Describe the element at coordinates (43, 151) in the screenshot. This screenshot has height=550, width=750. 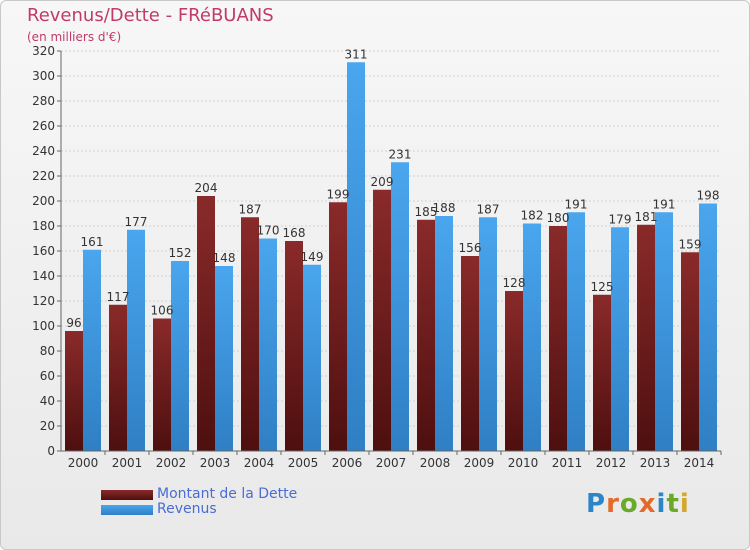
I see `y-tick-label: 240` at that location.